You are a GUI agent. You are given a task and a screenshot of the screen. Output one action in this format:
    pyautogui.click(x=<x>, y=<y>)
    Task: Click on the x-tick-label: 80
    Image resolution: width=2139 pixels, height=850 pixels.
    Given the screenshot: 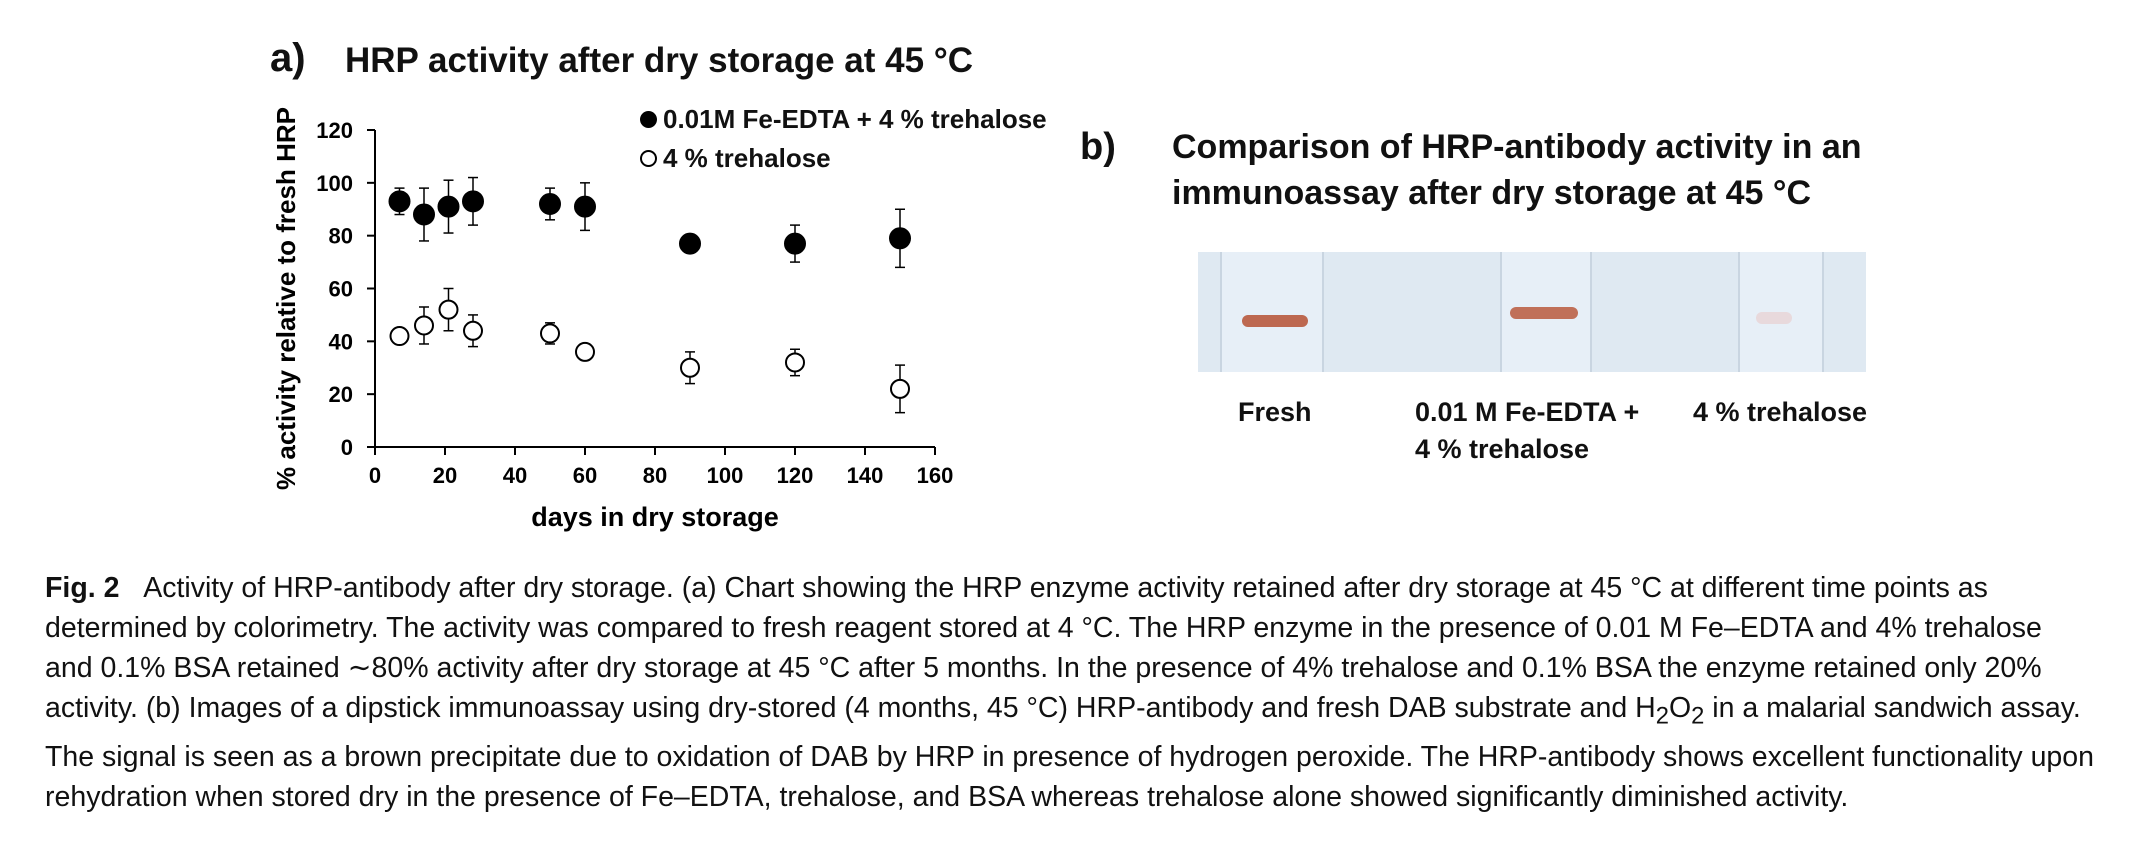 What is the action you would take?
    pyautogui.click(x=655, y=475)
    